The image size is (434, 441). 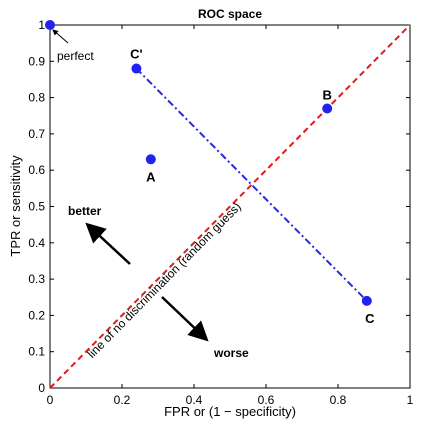 I want to click on x-tick-label: 0.8, so click(x=338, y=400).